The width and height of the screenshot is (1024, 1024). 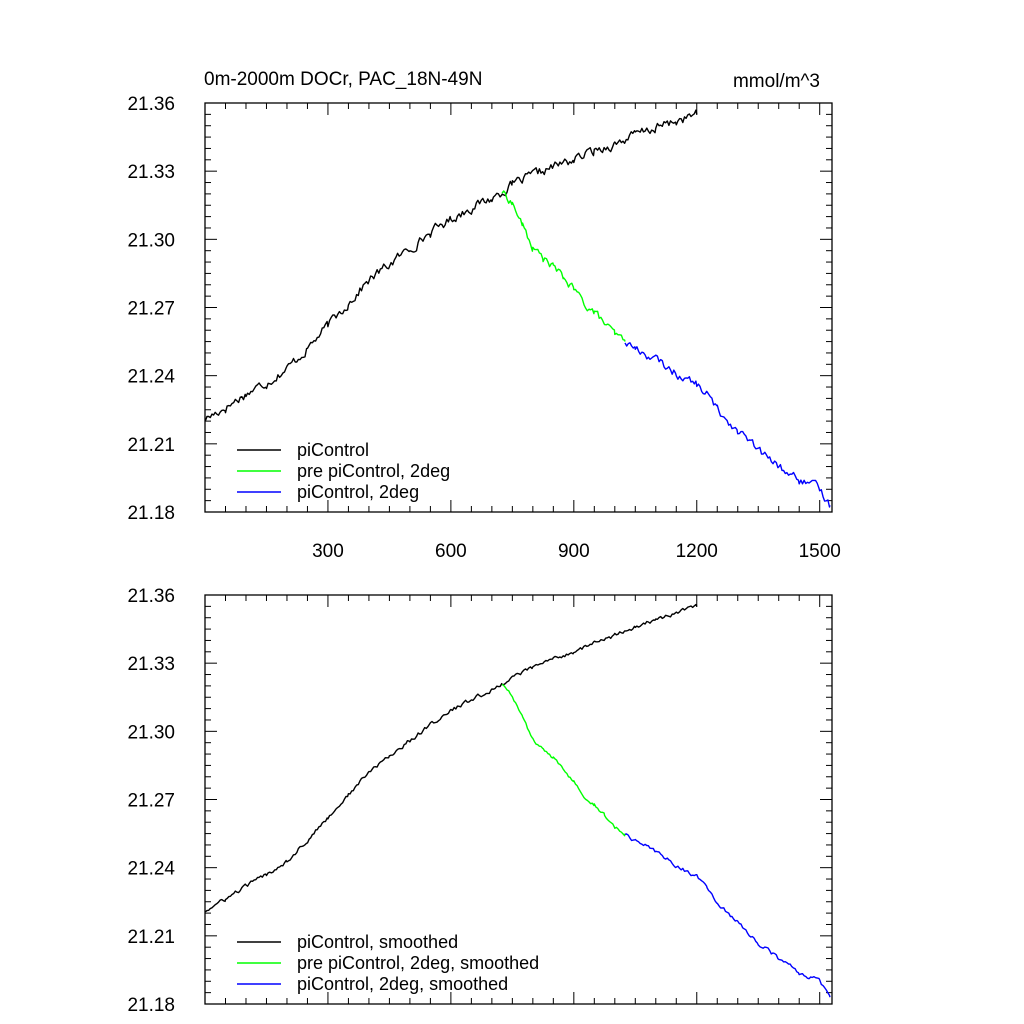 I want to click on legend-label: piControl, so click(x=333, y=450).